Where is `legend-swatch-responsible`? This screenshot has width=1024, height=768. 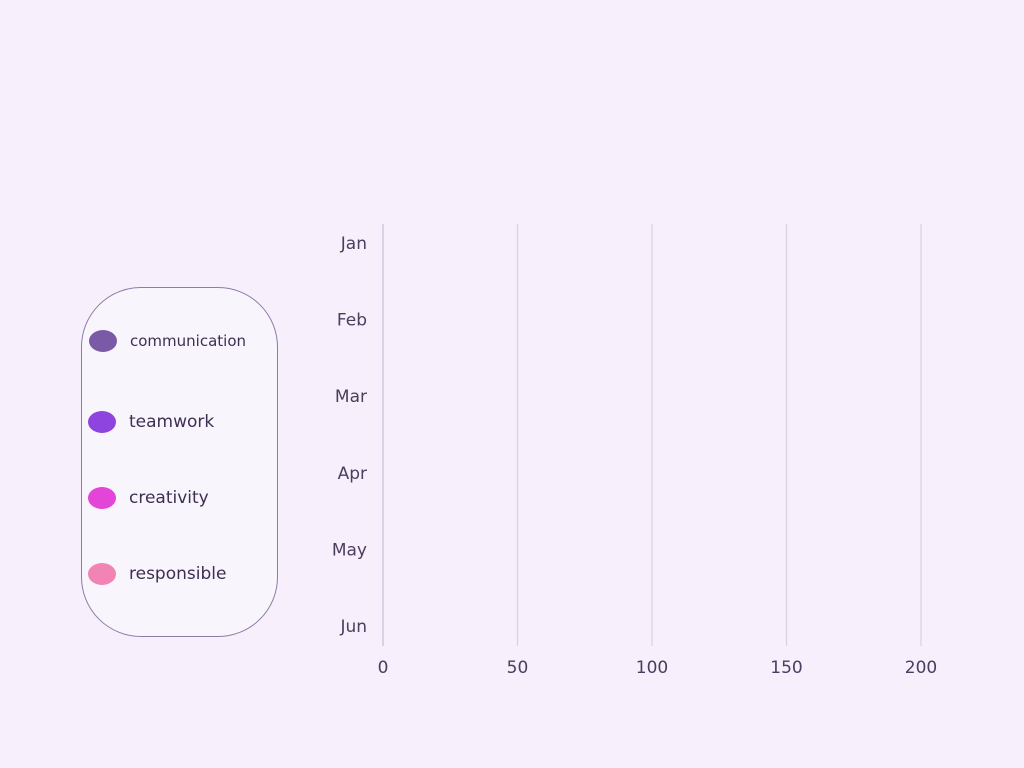
legend-swatch-responsible is located at coordinates (102, 574).